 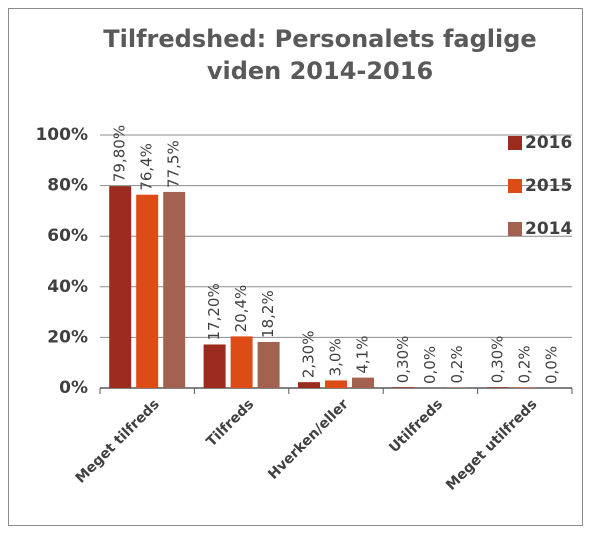 What do you see at coordinates (67, 236) in the screenshot?
I see `y-tick-label: 60%` at bounding box center [67, 236].